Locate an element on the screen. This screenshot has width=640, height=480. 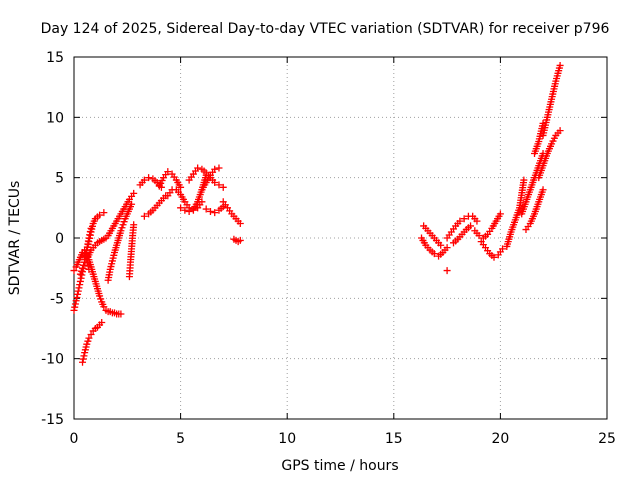
x-tick-label: 0 is located at coordinates (74, 439).